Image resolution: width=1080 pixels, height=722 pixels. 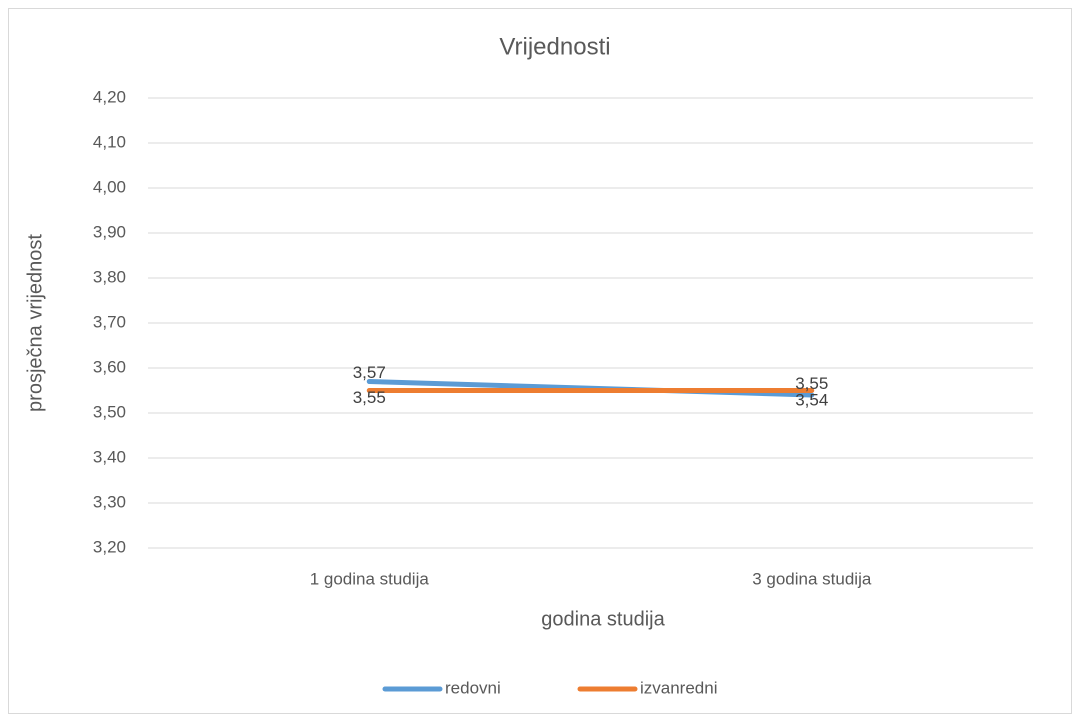 I want to click on y-tick-label: 3,40, so click(x=109, y=456).